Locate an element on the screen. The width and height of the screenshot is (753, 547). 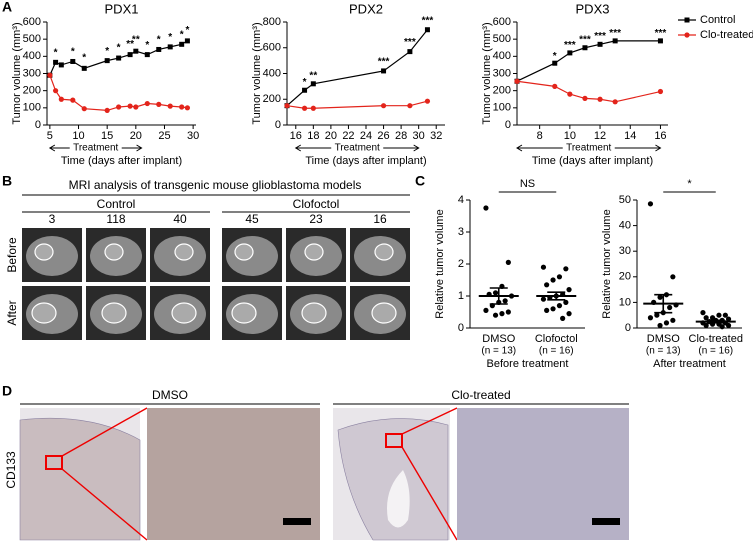
x-tick-label: 32 is located at coordinates (436, 136).